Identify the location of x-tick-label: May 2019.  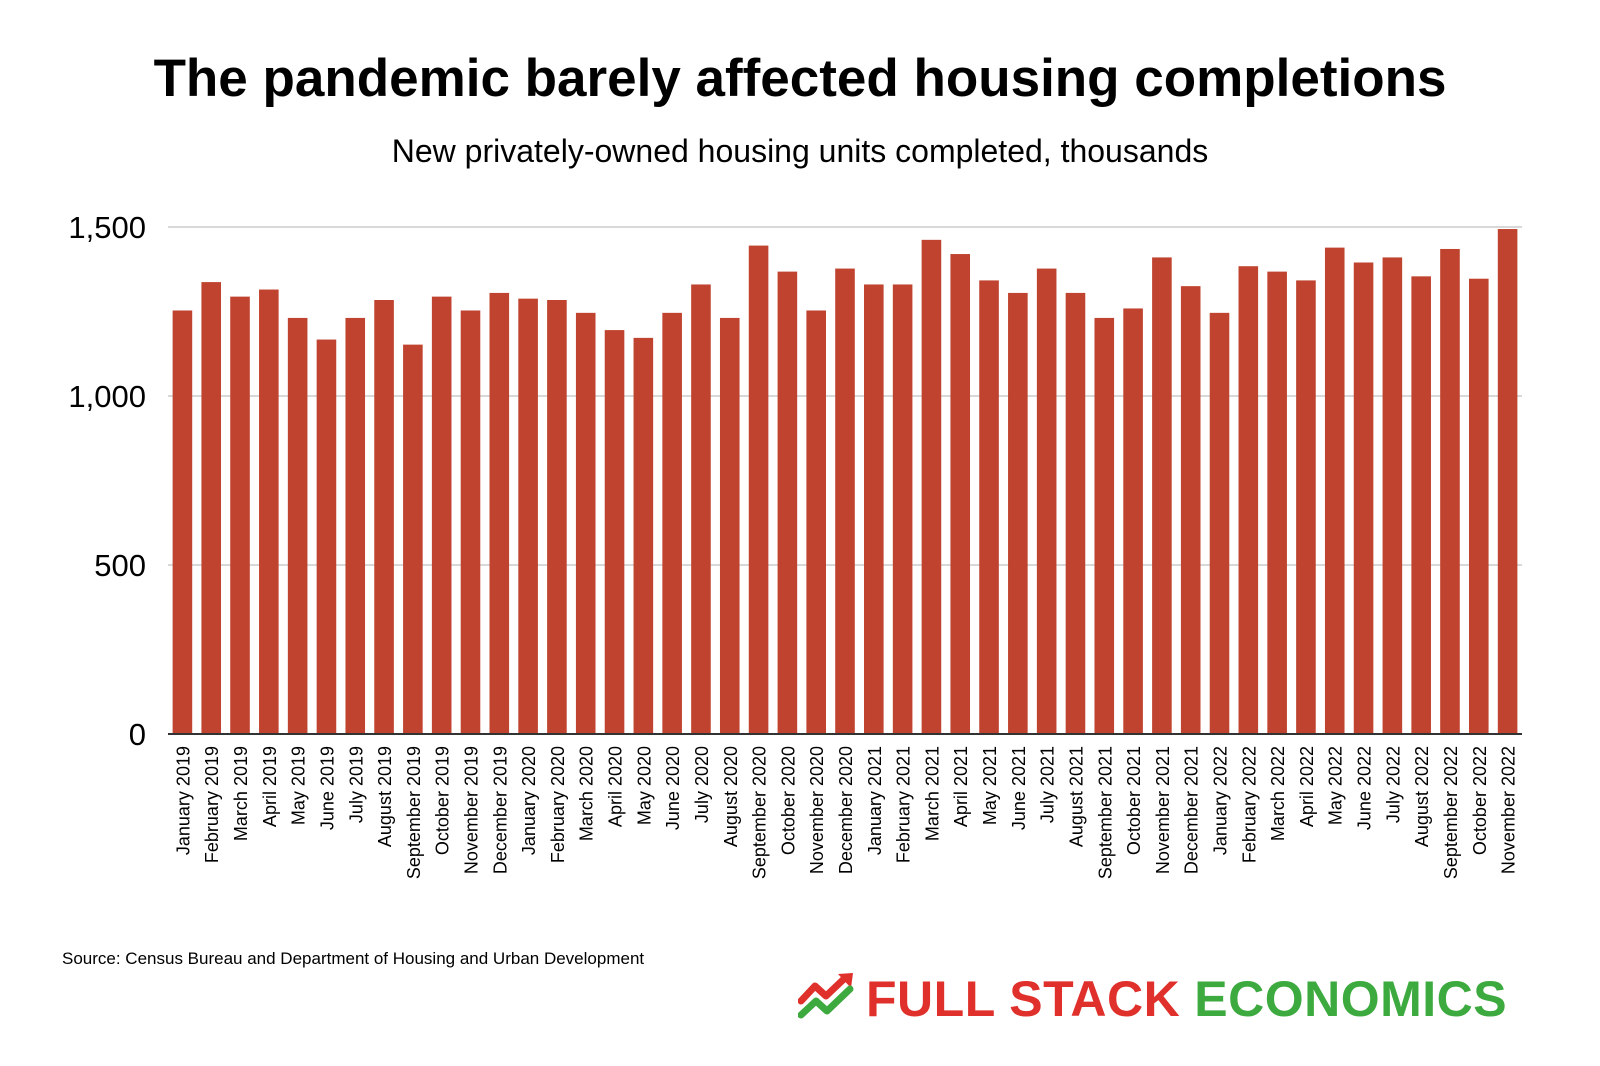
(299, 785).